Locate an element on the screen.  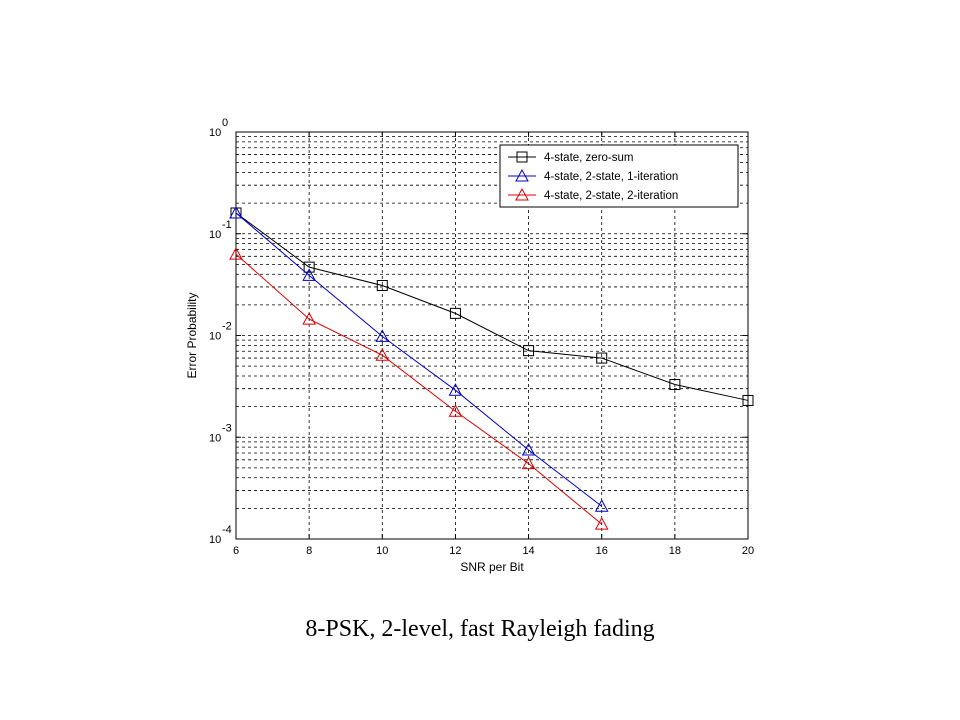
slide-caption: 8-PSK, 2-level, fast Rayleigh fading is located at coordinates (480, 629).